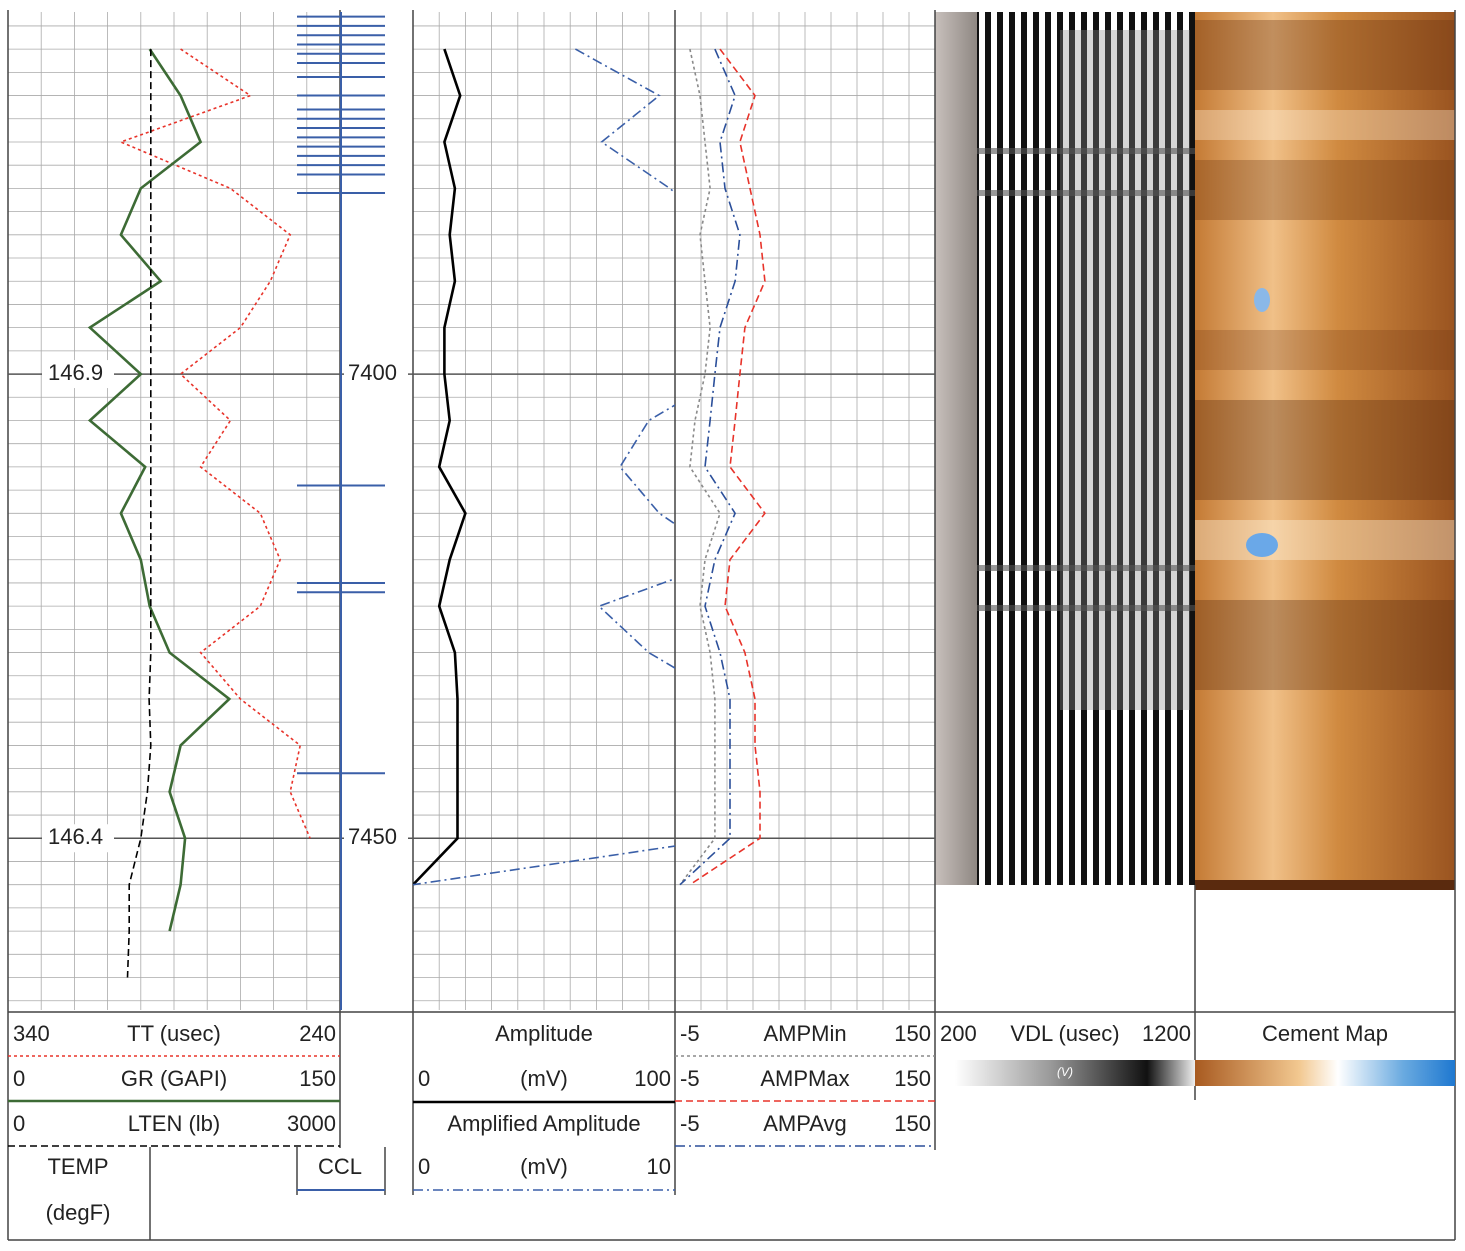 The height and width of the screenshot is (1251, 1465). Describe the element at coordinates (804, 1033) in the screenshot. I see `curve-name: AMPMin` at that location.